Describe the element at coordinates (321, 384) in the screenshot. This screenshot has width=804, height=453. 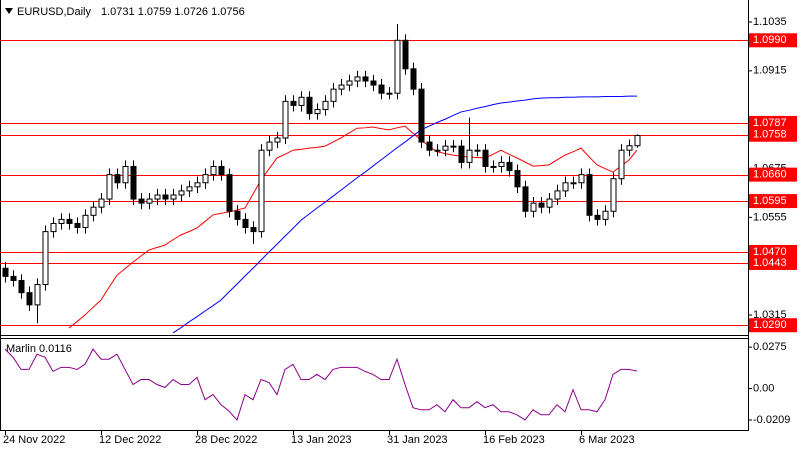
I see `indicator-line` at that location.